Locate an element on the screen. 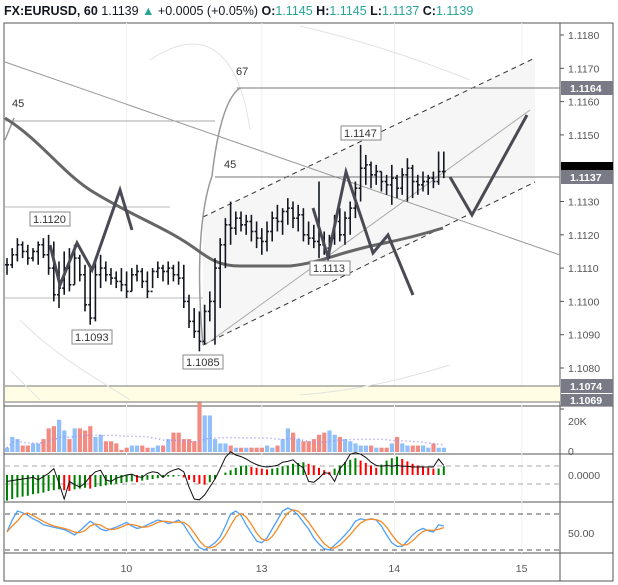  axis-marker: 1.1164 is located at coordinates (587, 88).